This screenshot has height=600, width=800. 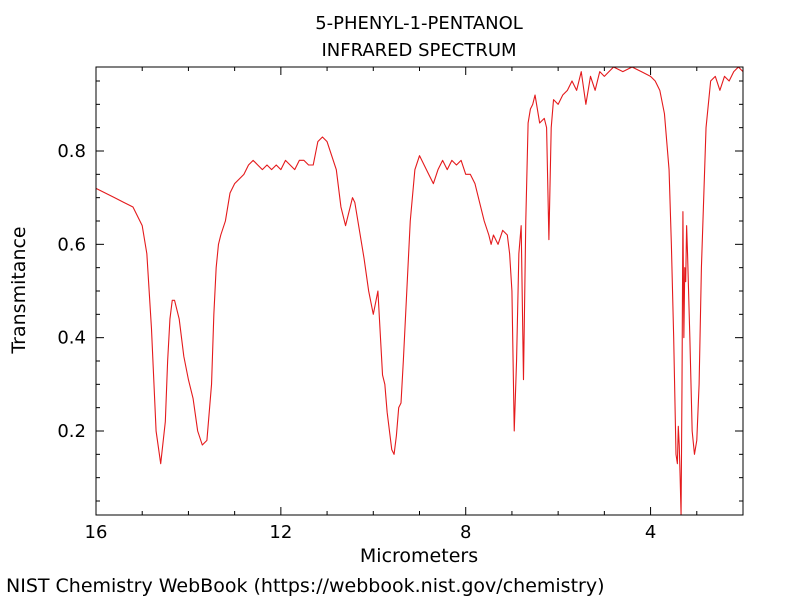 I want to click on y-tick-label-0.4: 0.4, so click(x=71, y=338).